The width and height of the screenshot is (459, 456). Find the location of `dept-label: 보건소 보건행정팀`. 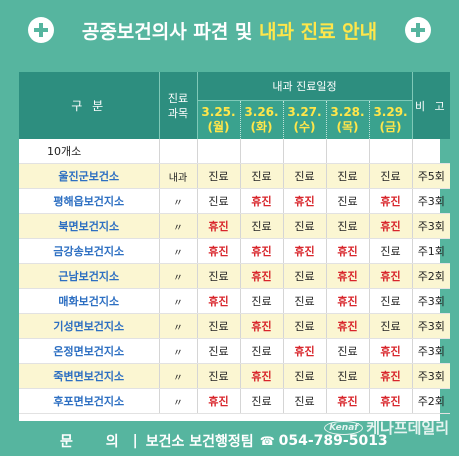

dept-label: 보건소 보건행정팀 is located at coordinates (199, 441).